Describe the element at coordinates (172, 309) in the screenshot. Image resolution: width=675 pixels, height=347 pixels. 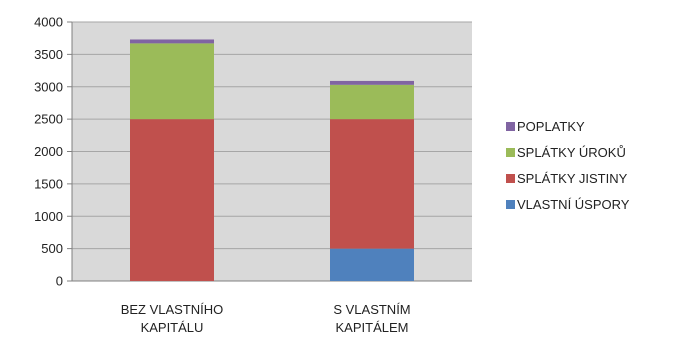
I see `x-category-label: BEZ VLASTNÍHO` at that location.